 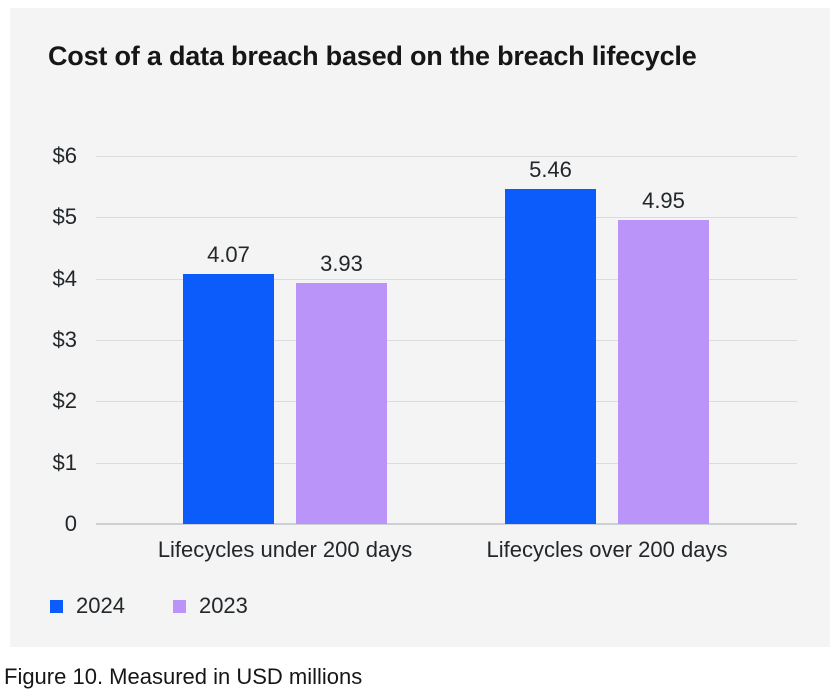 What do you see at coordinates (663, 200) in the screenshot?
I see `bar-value-label: 4.95` at bounding box center [663, 200].